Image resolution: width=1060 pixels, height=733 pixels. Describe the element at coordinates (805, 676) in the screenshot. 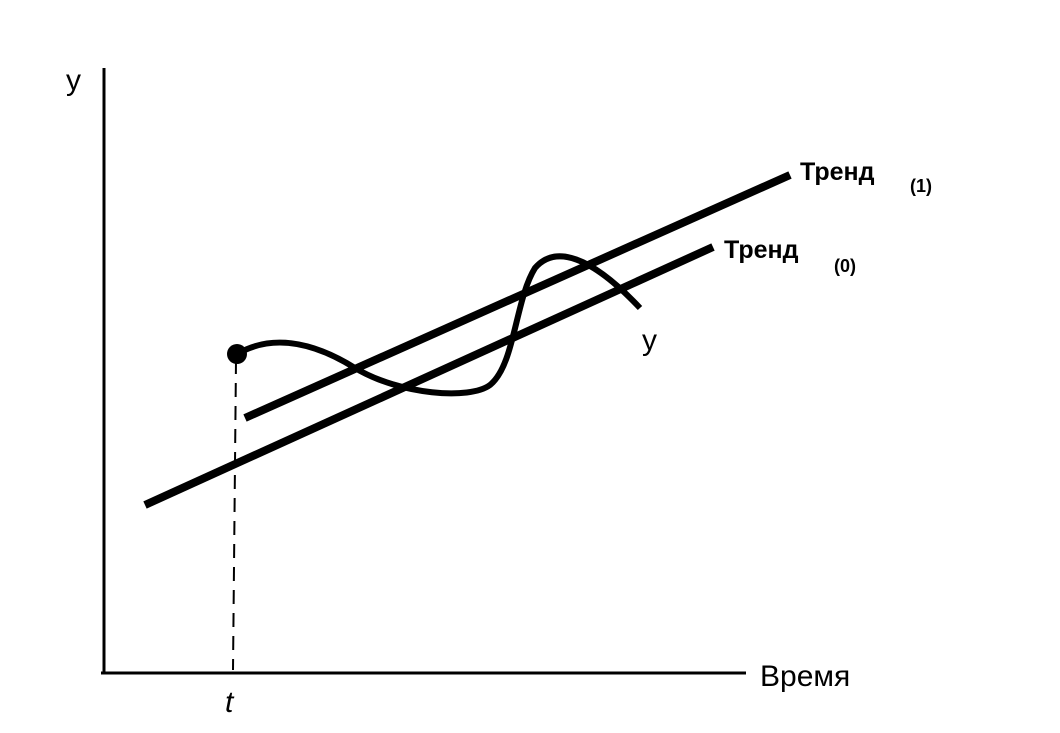

I see `x-axis-label: Время` at that location.